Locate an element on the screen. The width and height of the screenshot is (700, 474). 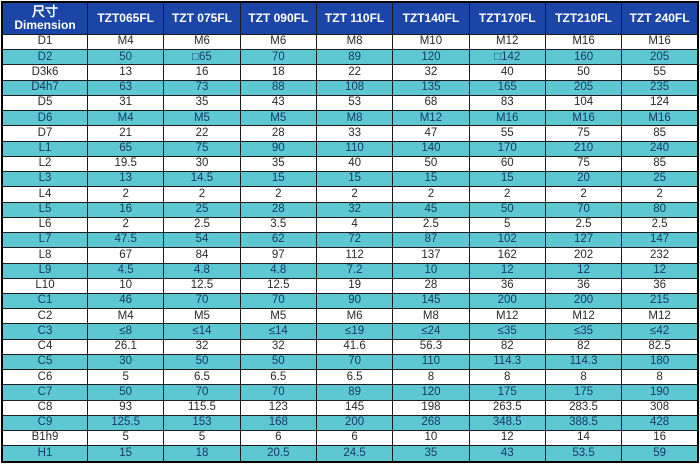
row-label: B1h9 is located at coordinates (44, 438).